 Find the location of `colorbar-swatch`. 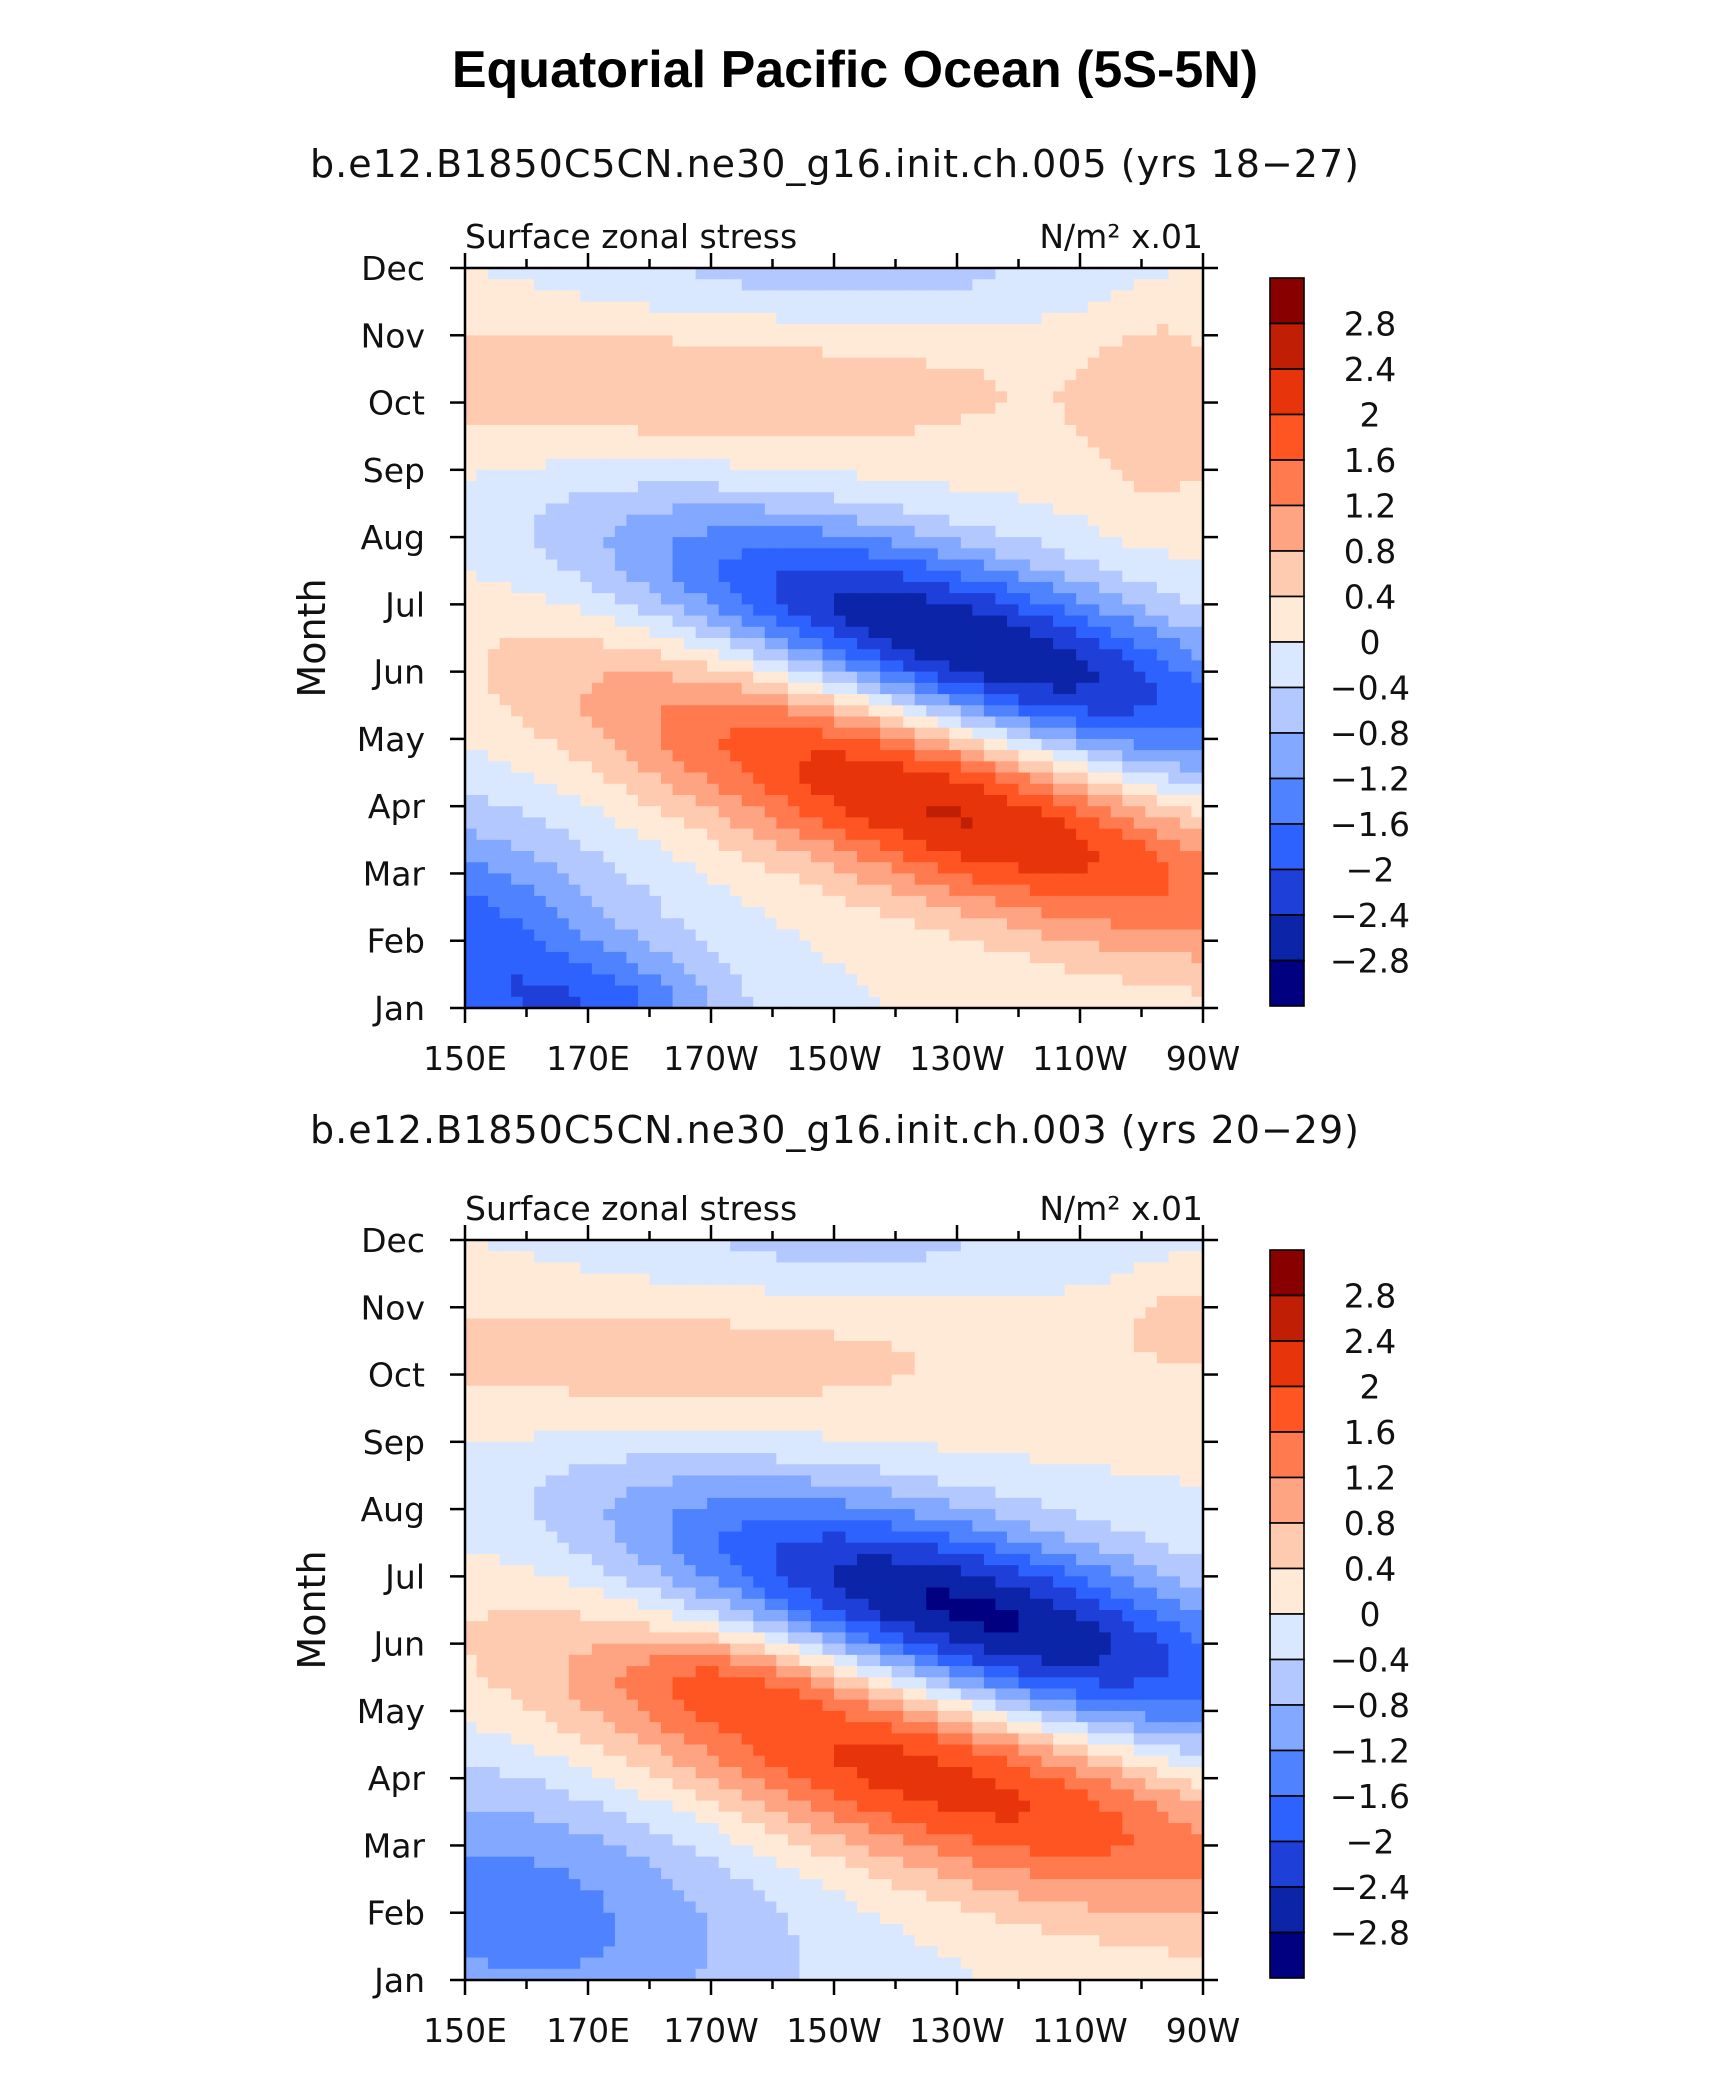

colorbar-swatch is located at coordinates (1287, 574).